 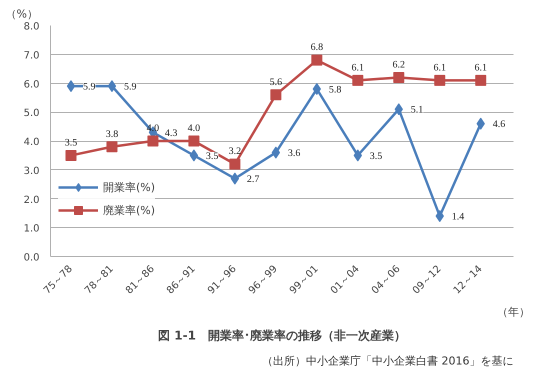 What do you see at coordinates (32, 171) in the screenshot?
I see `y-tick-label: 3.0` at bounding box center [32, 171].